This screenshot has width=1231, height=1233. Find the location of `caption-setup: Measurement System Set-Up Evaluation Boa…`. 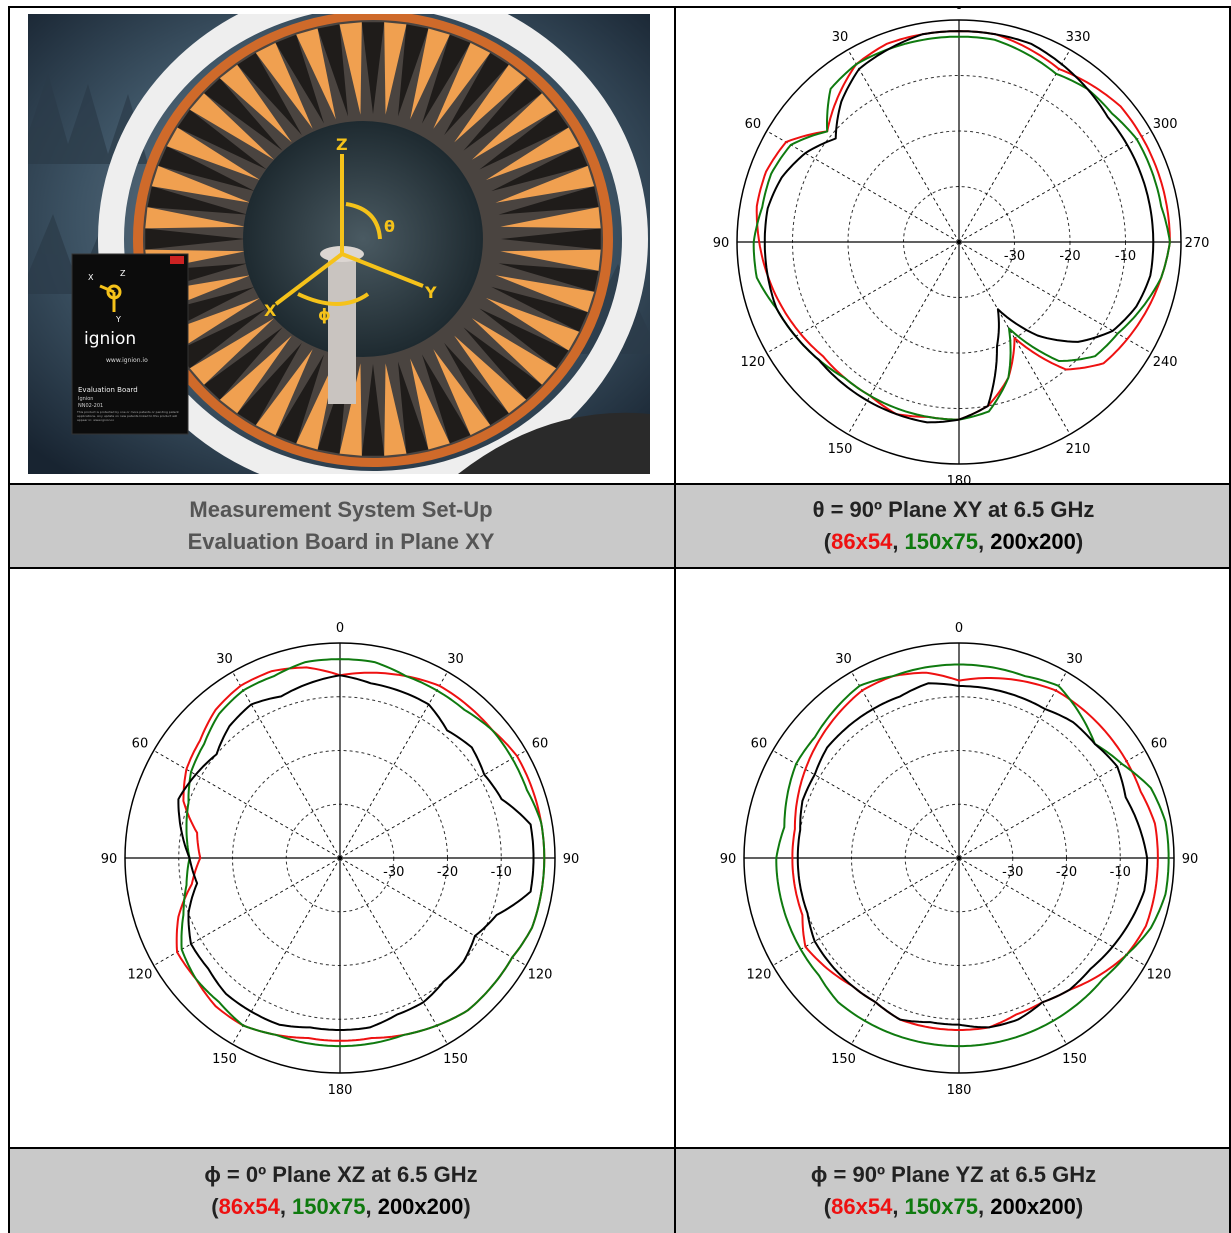

caption-setup: Measurement System Set-Up Evaluation Boa… is located at coordinates (341, 526).